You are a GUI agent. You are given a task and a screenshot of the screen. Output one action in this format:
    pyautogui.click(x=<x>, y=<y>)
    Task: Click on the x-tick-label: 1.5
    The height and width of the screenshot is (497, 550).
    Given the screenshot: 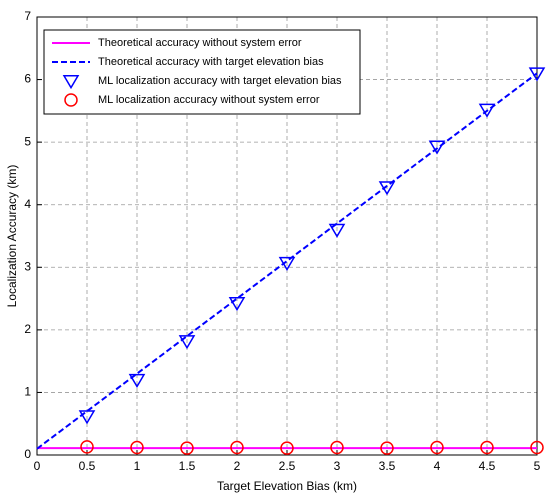 What is the action you would take?
    pyautogui.click(x=187, y=466)
    